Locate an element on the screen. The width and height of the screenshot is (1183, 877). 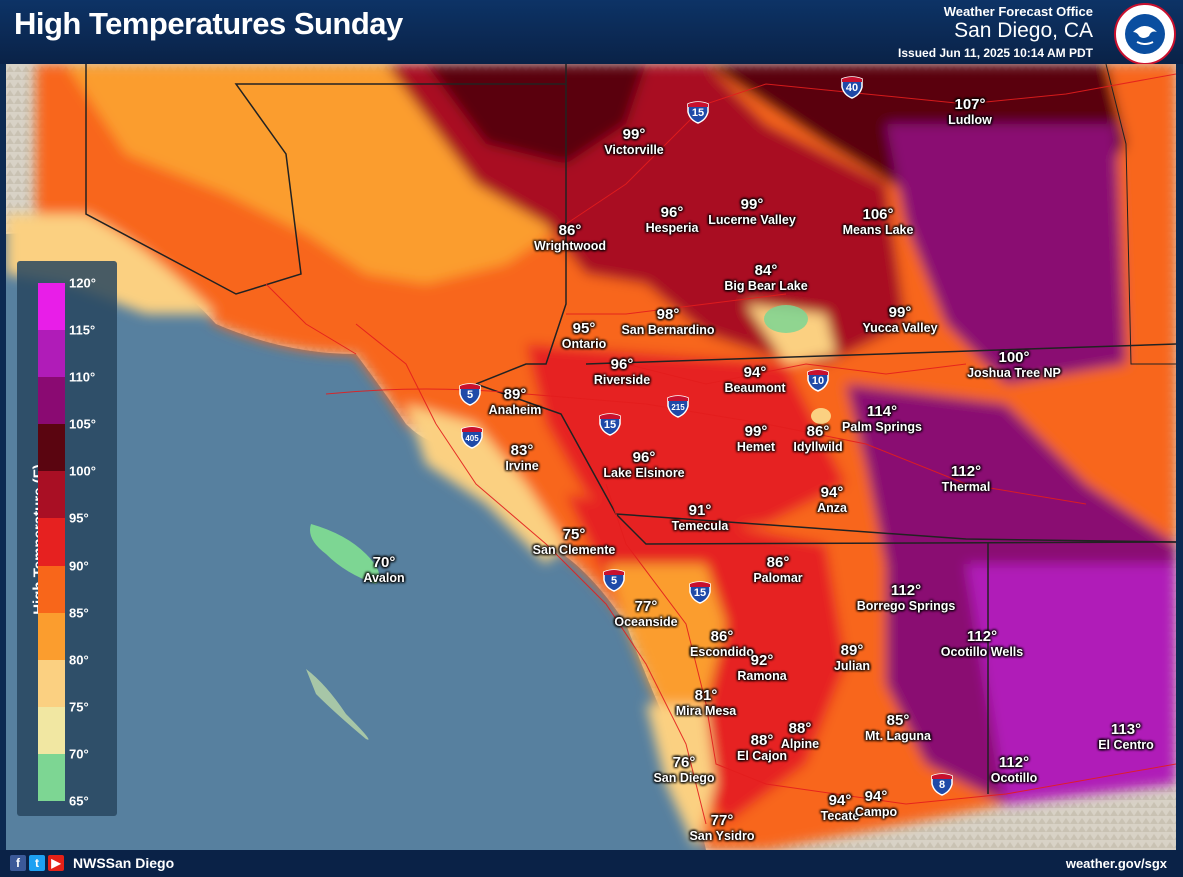
legend-label: 90° is located at coordinates (79, 566).